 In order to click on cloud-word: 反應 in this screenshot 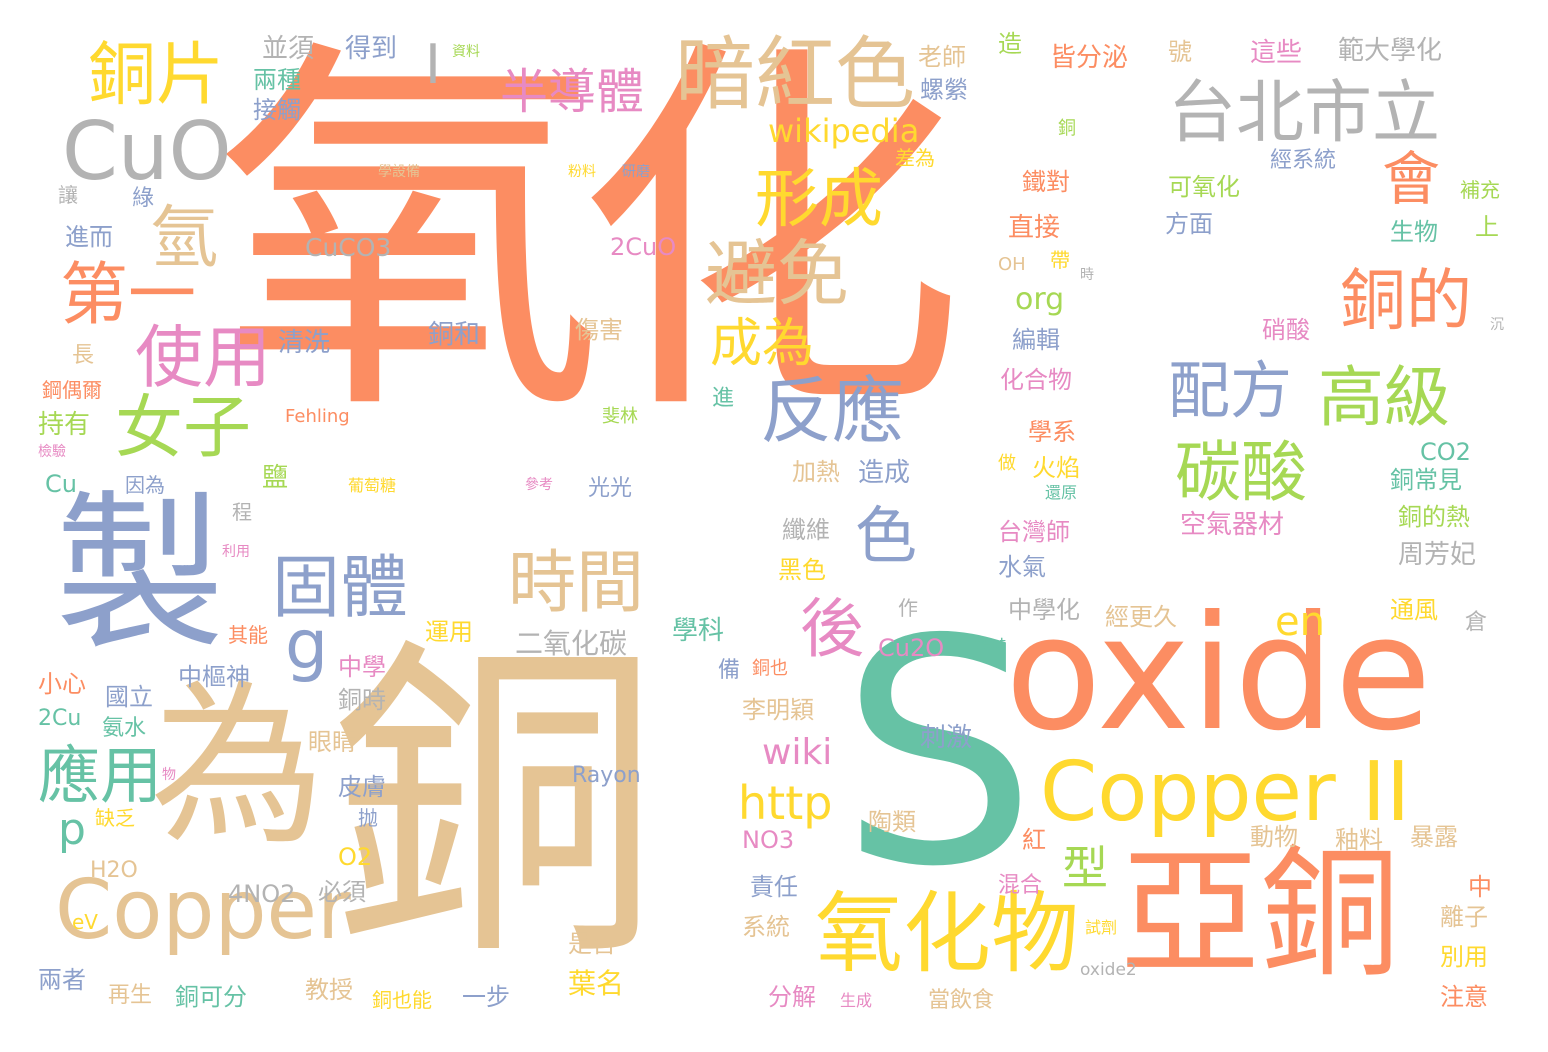, I will do `click(832, 411)`.